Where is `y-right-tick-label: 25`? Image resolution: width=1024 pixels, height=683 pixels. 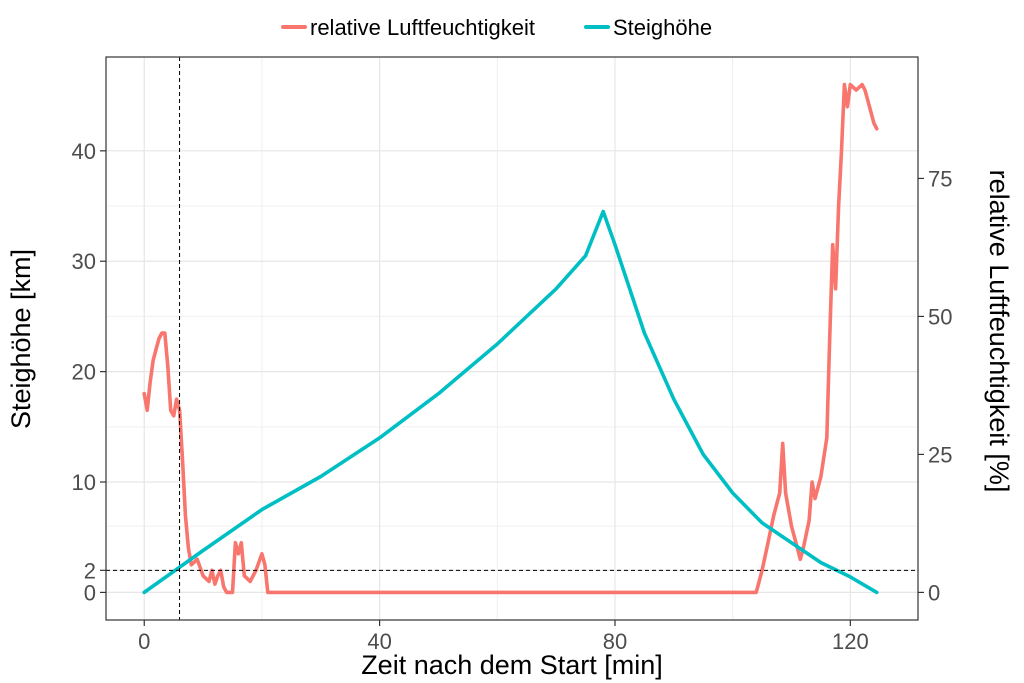 y-right-tick-label: 25 is located at coordinates (940, 454).